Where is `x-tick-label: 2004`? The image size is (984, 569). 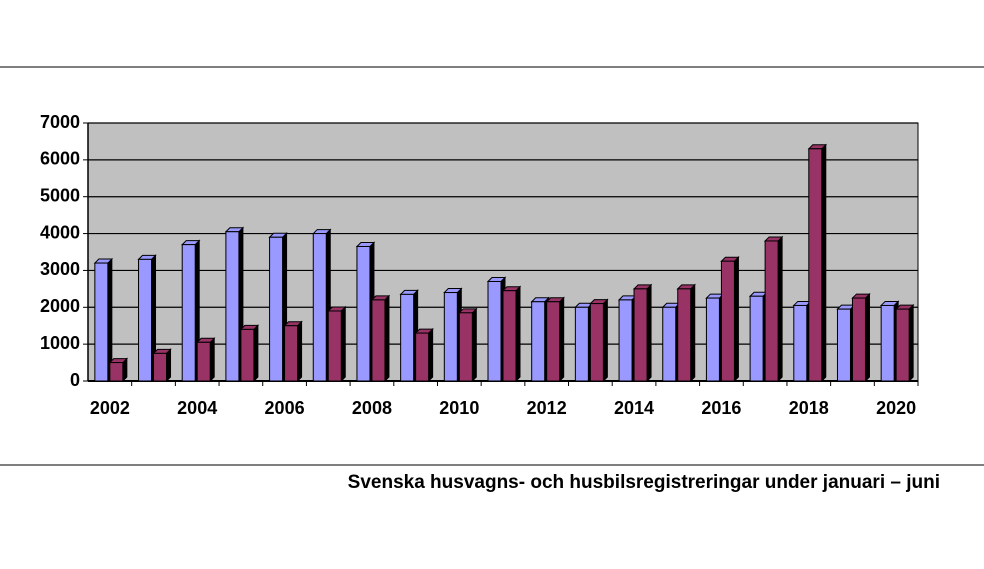
x-tick-label: 2004 is located at coordinates (197, 408).